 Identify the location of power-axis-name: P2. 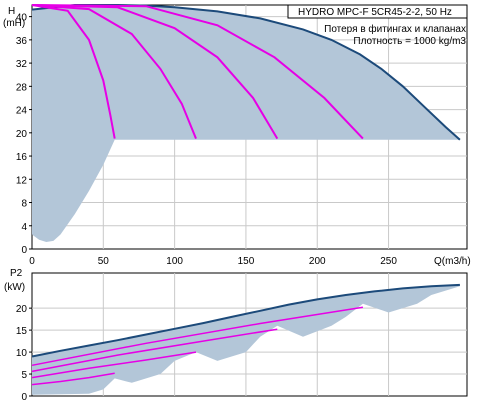
(16, 273).